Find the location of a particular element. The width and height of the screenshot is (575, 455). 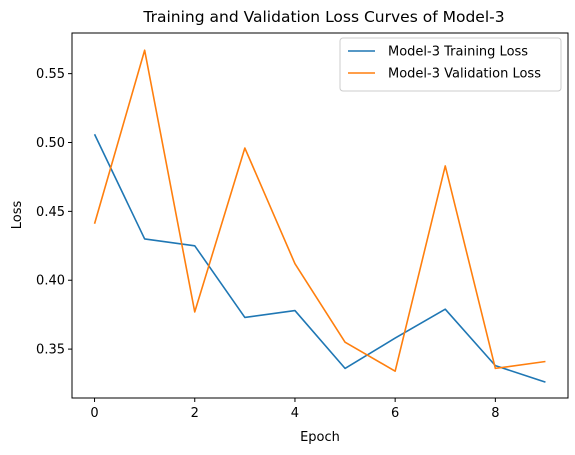

x-tick-label: 0 is located at coordinates (94, 413).